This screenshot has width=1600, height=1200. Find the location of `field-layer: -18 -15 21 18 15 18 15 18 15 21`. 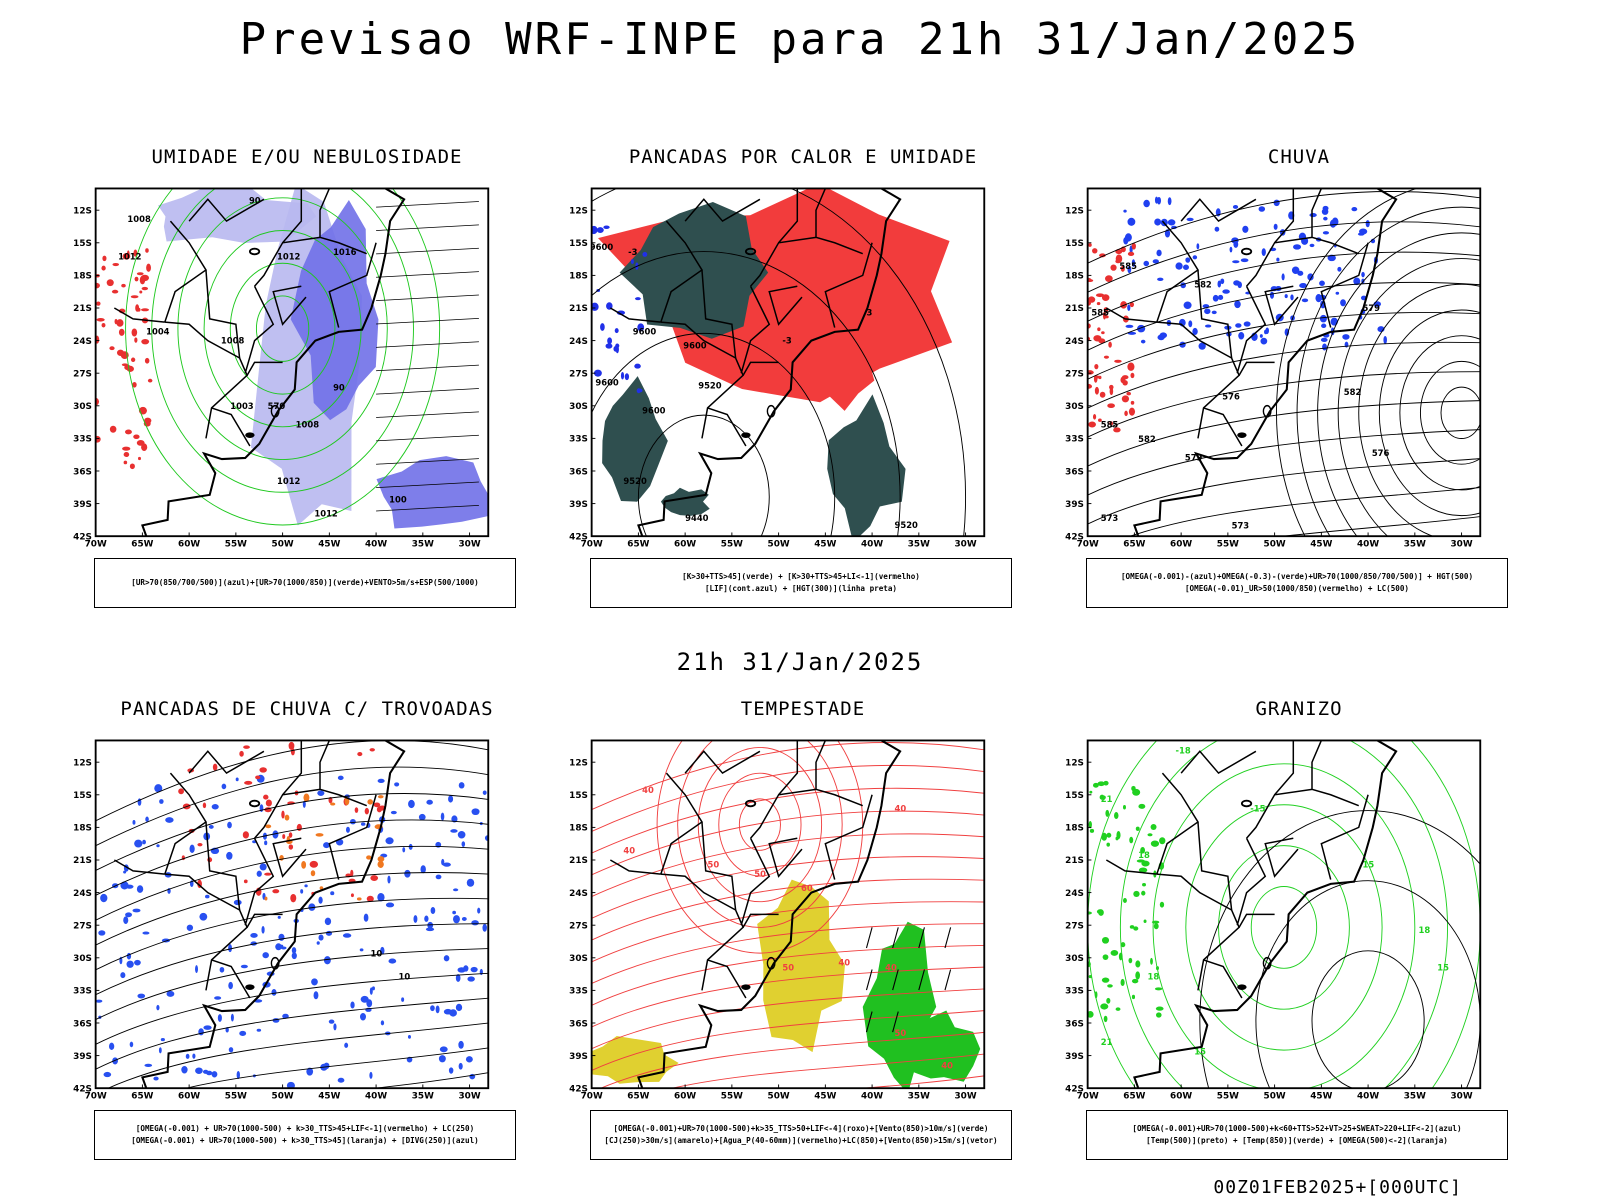

field-layer: -18 -15 21 18 15 18 15 18 15 21 is located at coordinates (1284, 914).